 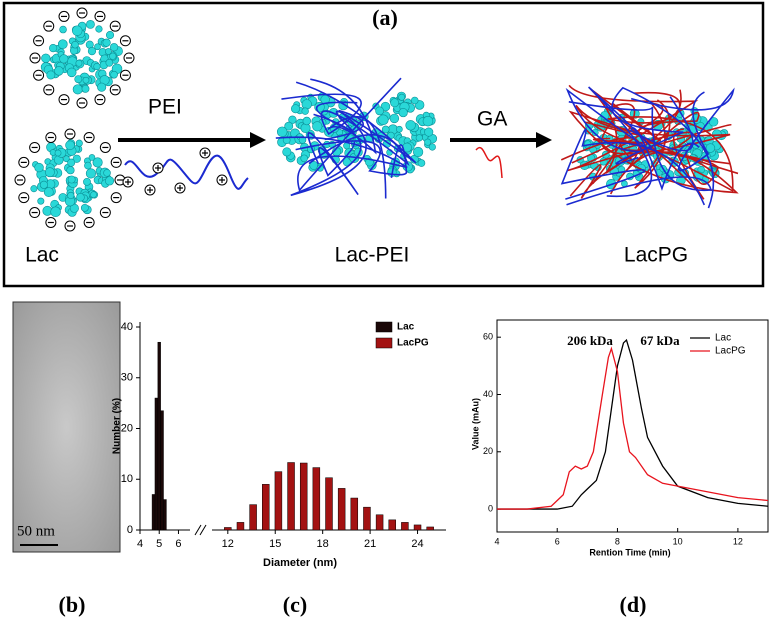 I want to click on x-tick-label: 18, so click(x=323, y=544).